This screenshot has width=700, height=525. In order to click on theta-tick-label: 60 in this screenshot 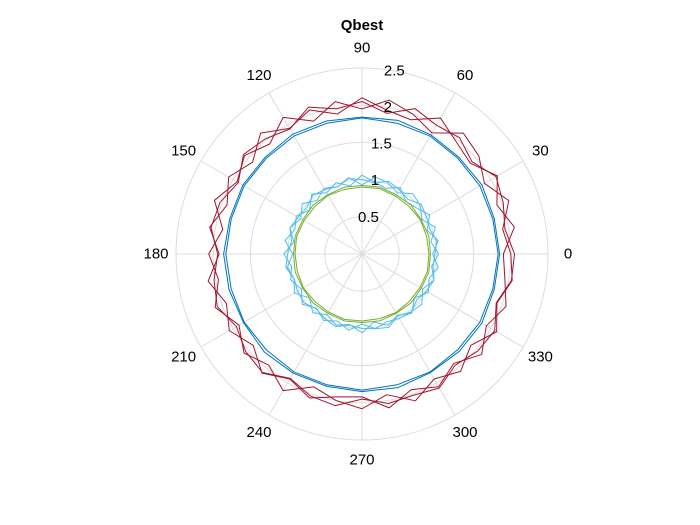, I will do `click(465, 75)`.